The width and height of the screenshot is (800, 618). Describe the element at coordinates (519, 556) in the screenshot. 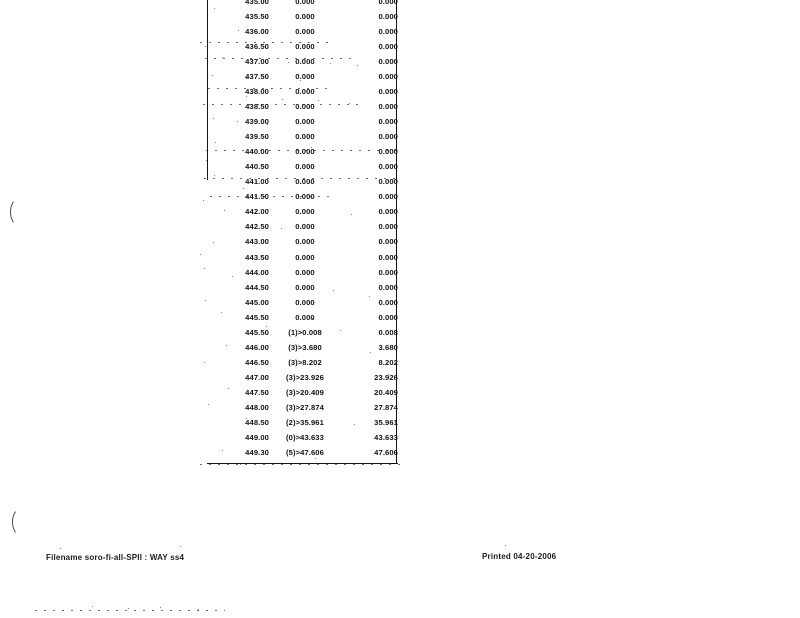

I see `footer-printed-date: Printed 04-20-2006` at that location.